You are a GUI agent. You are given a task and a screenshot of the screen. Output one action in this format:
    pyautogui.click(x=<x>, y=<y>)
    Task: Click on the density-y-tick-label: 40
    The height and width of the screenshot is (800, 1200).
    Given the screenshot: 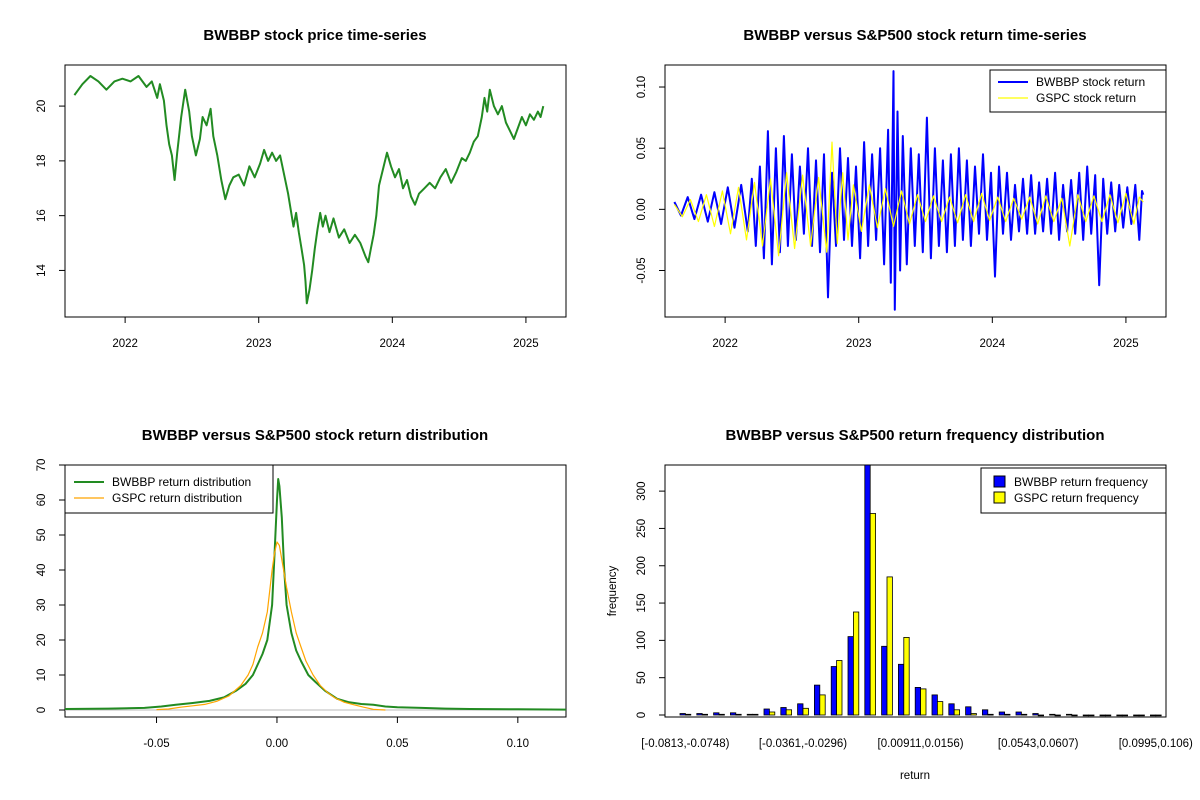 What is the action you would take?
    pyautogui.click(x=42, y=570)
    